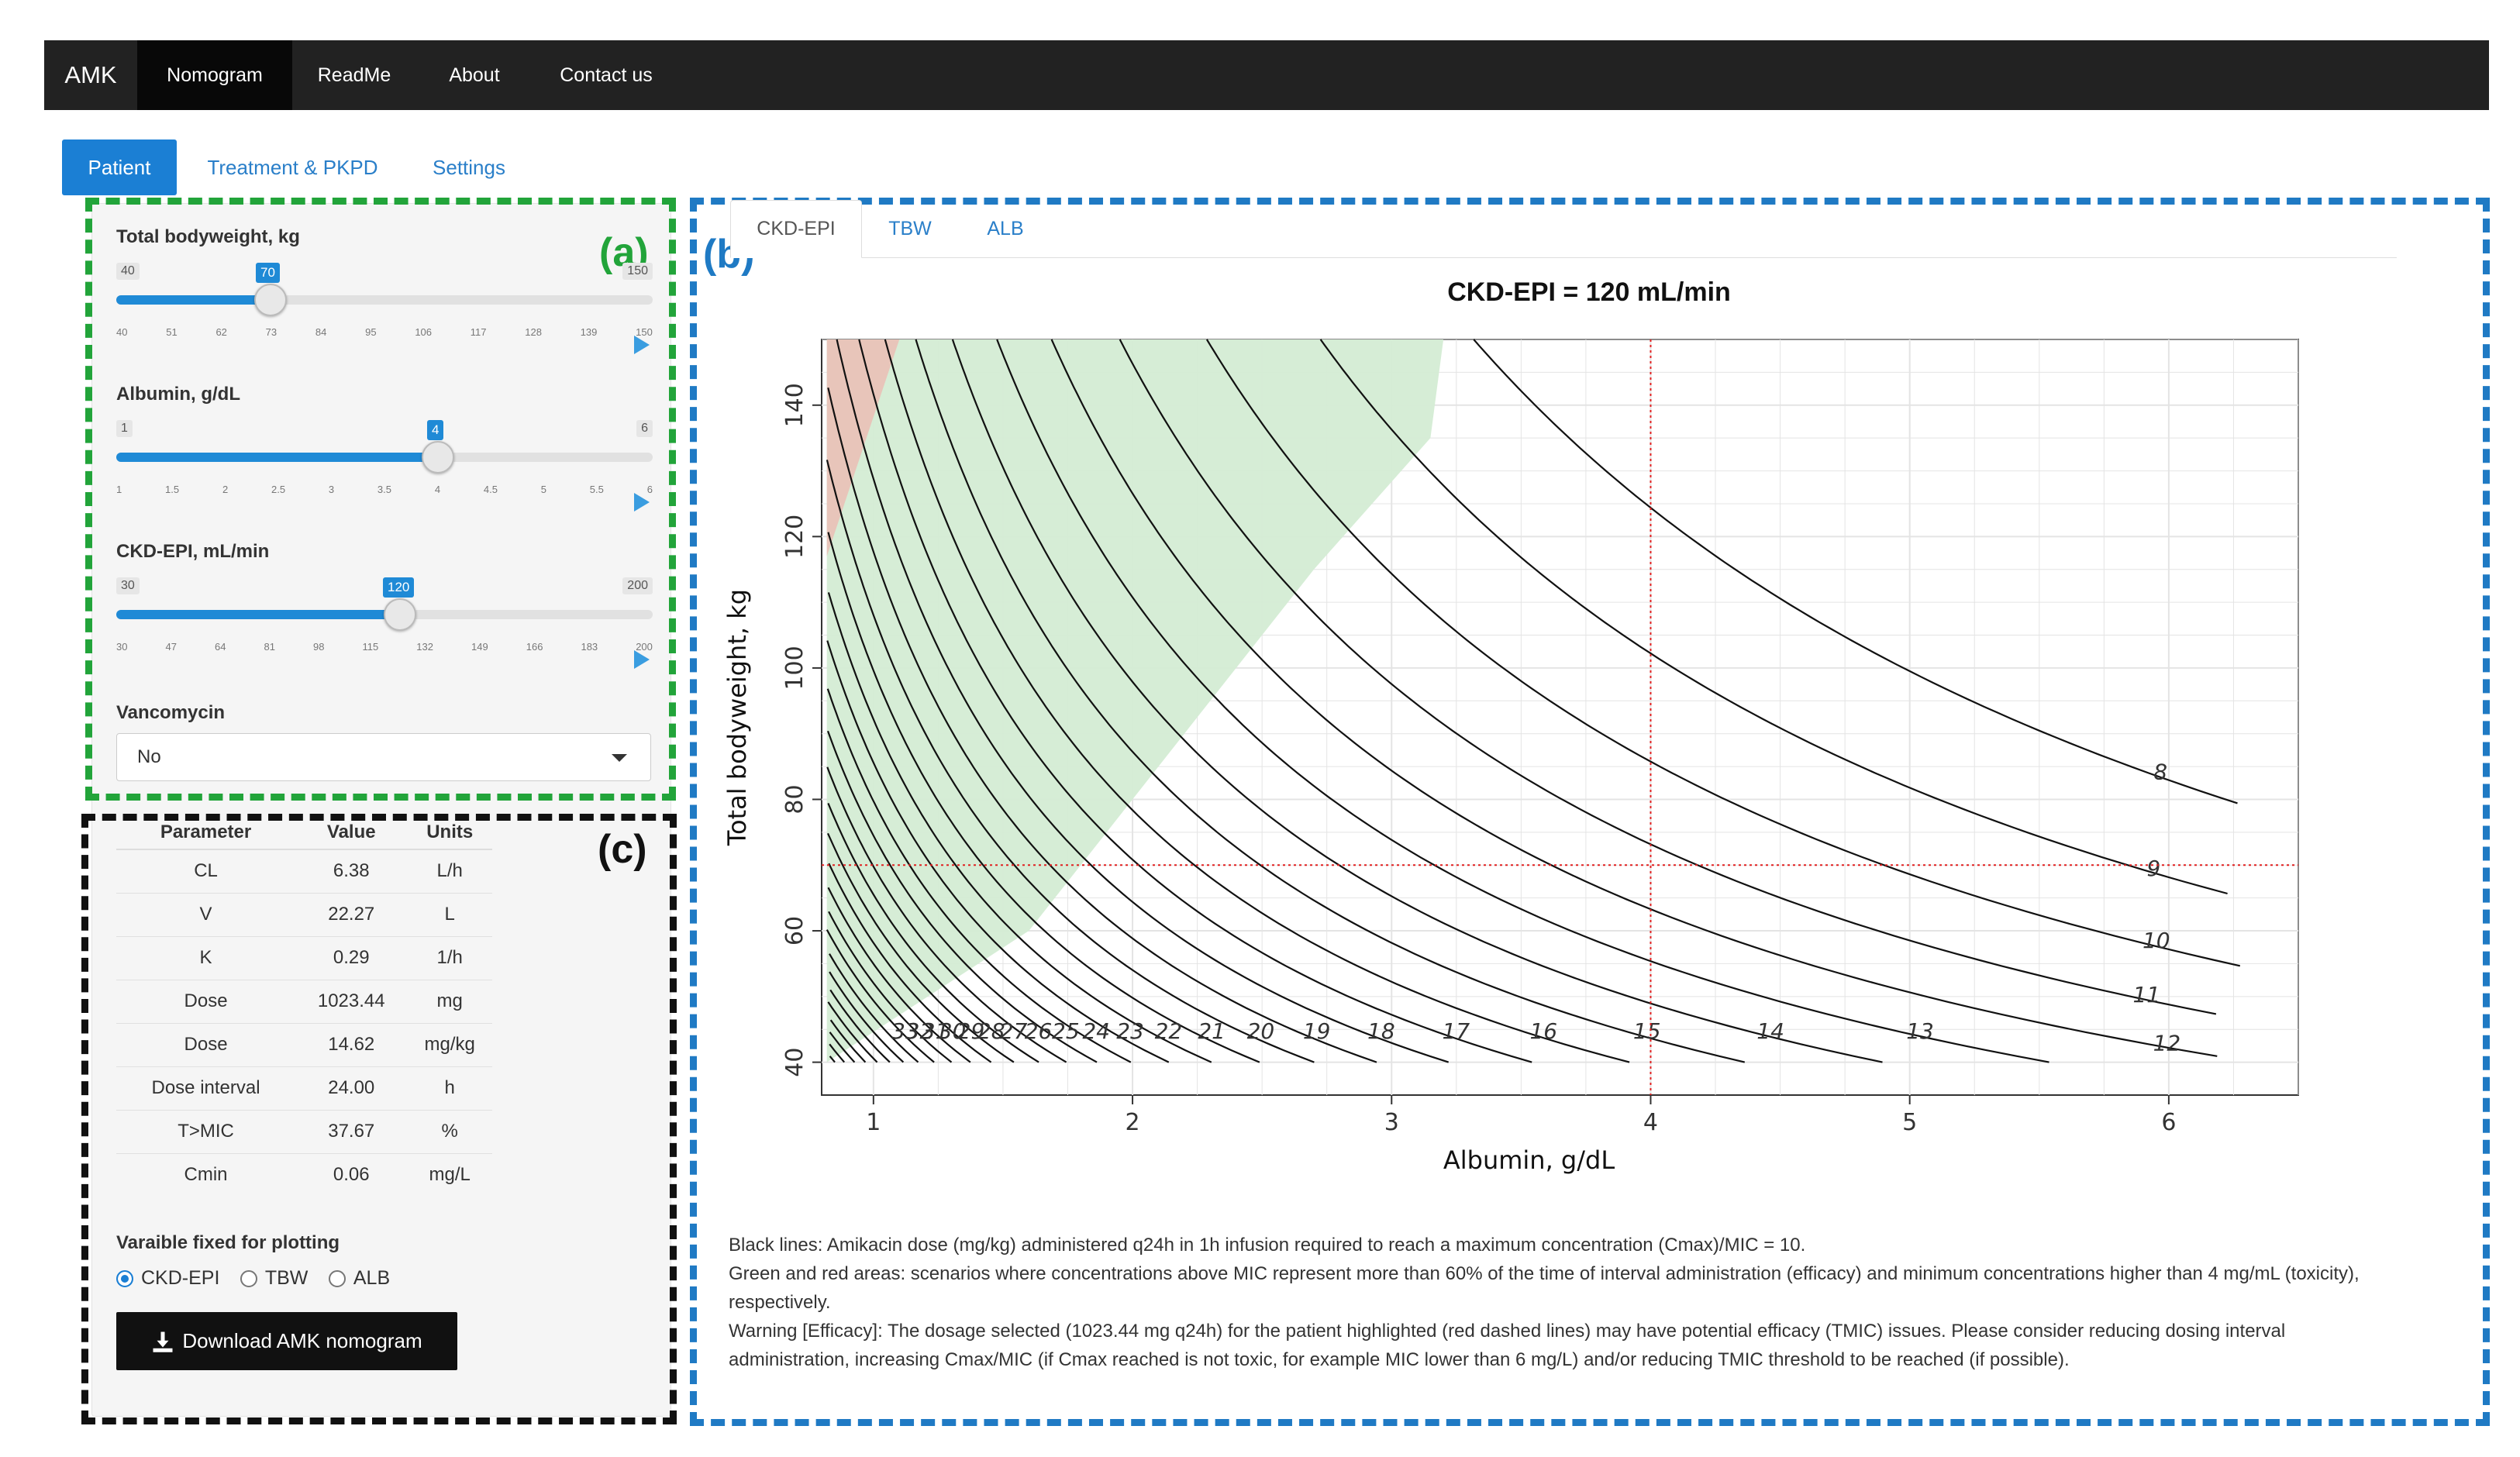 The image size is (2520, 1457). I want to click on plot-tab-alb: ALB, so click(1006, 228).